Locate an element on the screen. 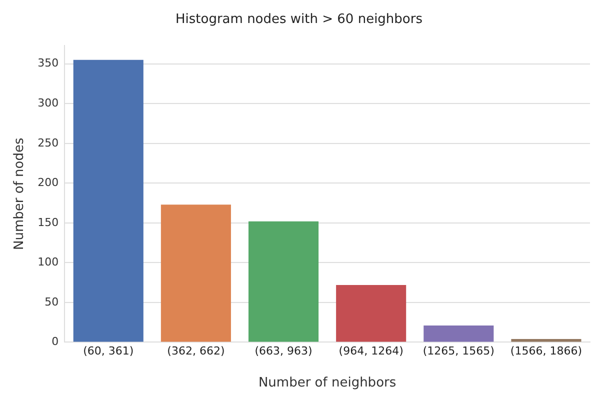 This screenshot has height=403, width=606. y-tick-label: 250 is located at coordinates (48, 143).